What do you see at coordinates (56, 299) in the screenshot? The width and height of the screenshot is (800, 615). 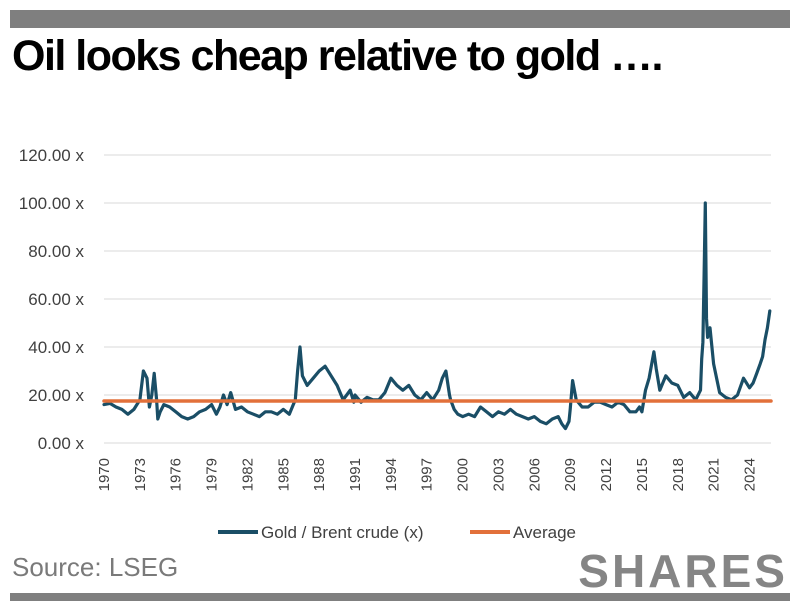 I see `y-tick-label: 60.00 x` at bounding box center [56, 299].